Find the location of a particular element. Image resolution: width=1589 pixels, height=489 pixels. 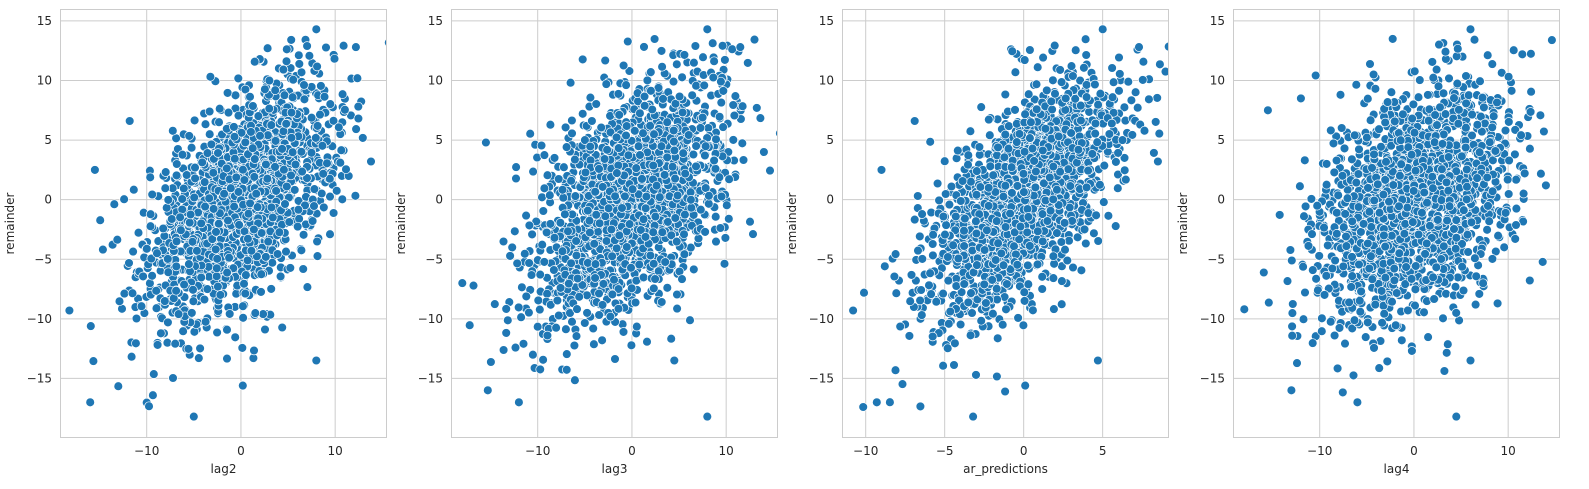

x-tick-label: 0 is located at coordinates (241, 451).